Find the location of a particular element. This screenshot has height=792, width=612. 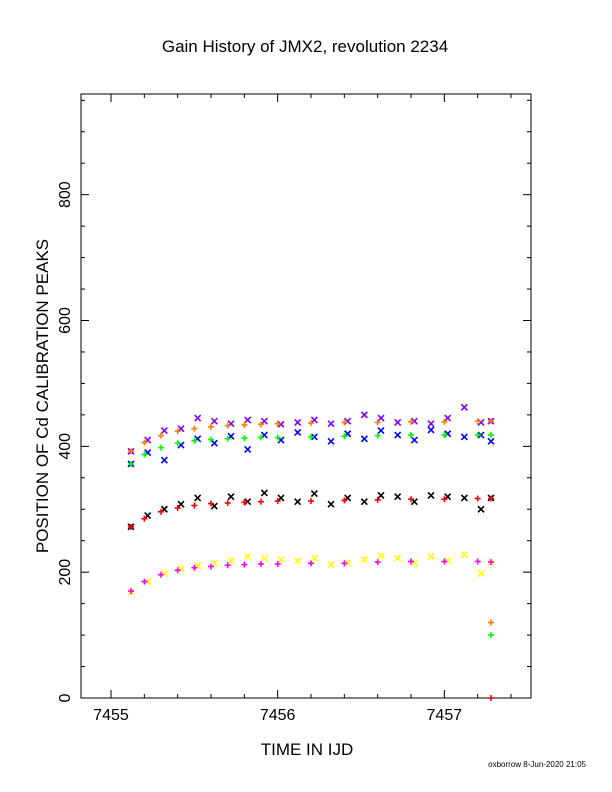

x-tick-label: 7457 is located at coordinates (445, 715).